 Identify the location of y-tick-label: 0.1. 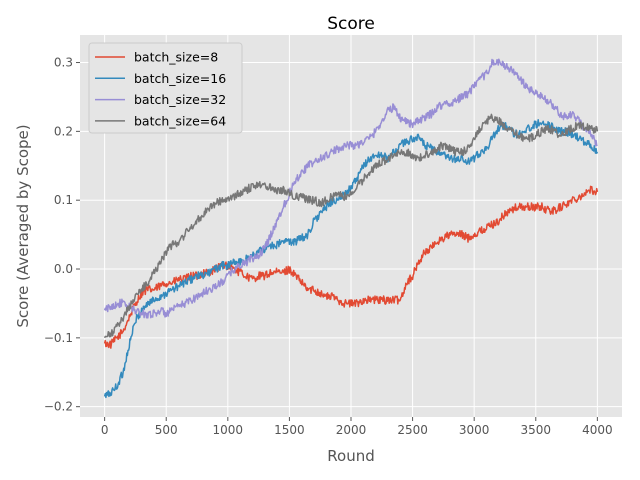
(63, 200).